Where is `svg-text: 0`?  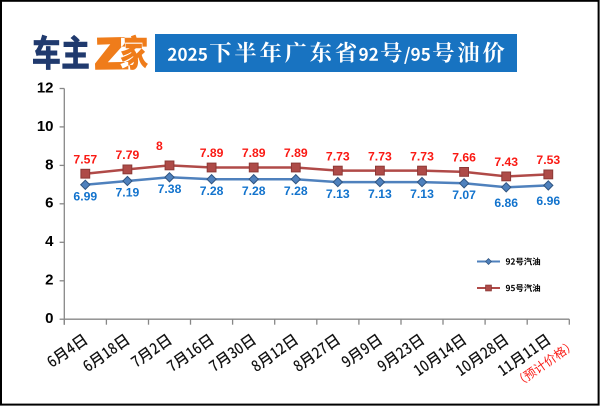 svg-text: 0 is located at coordinates (49, 318).